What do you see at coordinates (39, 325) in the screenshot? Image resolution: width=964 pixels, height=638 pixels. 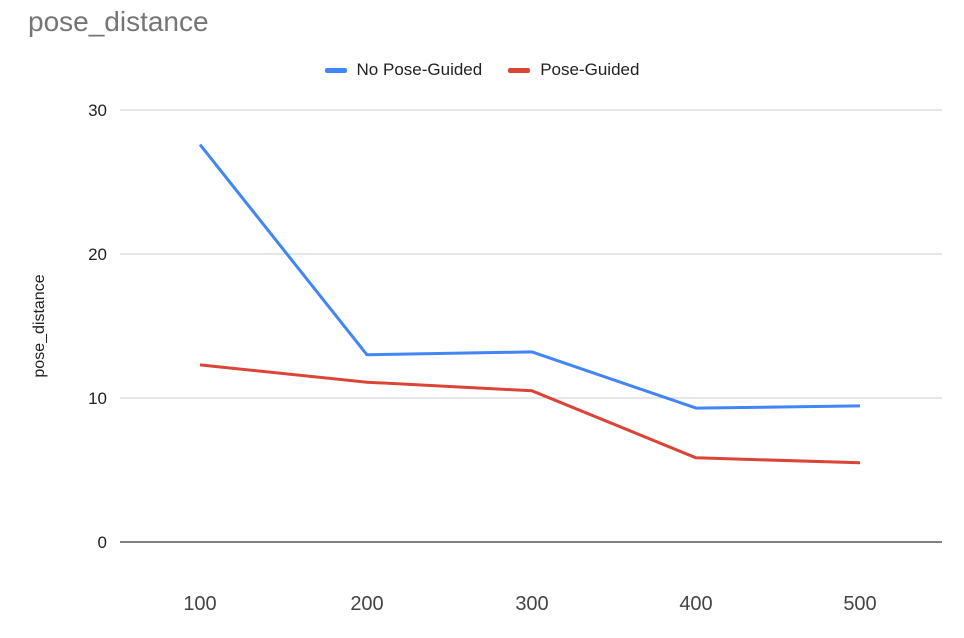 I see `y-axis-label: pose_distance` at bounding box center [39, 325].